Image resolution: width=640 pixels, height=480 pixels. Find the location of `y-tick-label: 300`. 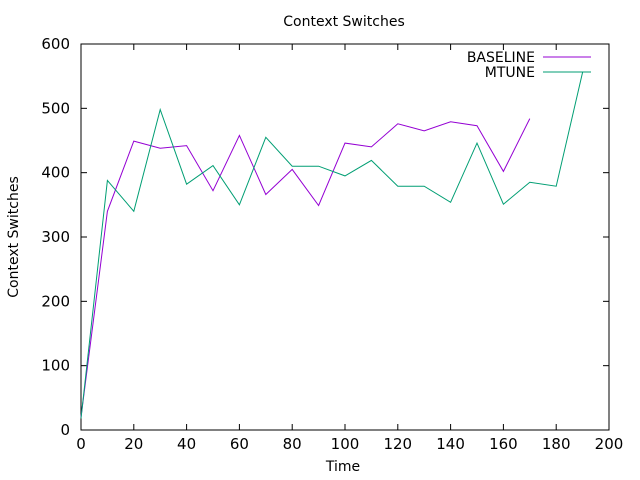

y-tick-label: 300 is located at coordinates (55, 237).